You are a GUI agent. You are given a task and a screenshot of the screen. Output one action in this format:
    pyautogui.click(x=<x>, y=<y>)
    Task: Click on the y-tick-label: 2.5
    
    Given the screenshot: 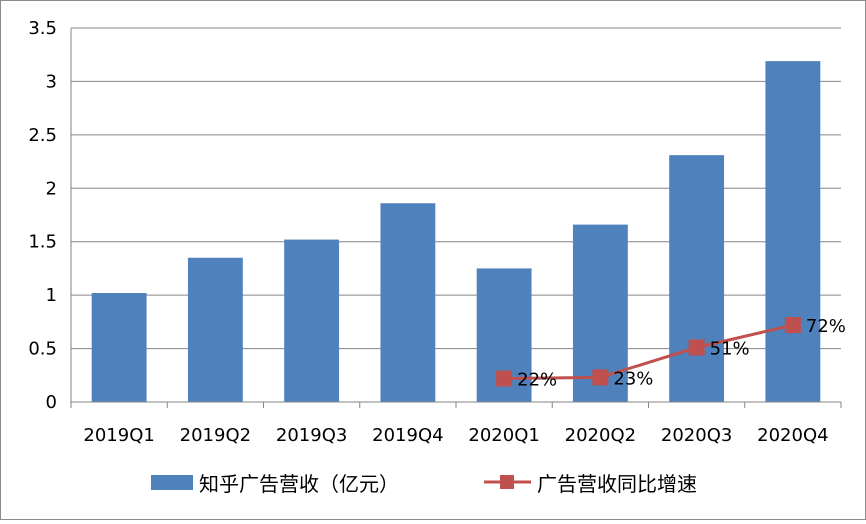 What is the action you would take?
    pyautogui.click(x=42, y=135)
    